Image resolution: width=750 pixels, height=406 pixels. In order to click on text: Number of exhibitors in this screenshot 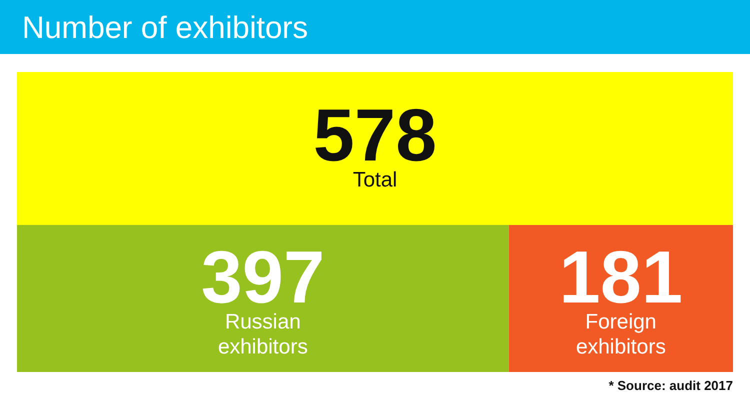, I will do `click(165, 27)`.